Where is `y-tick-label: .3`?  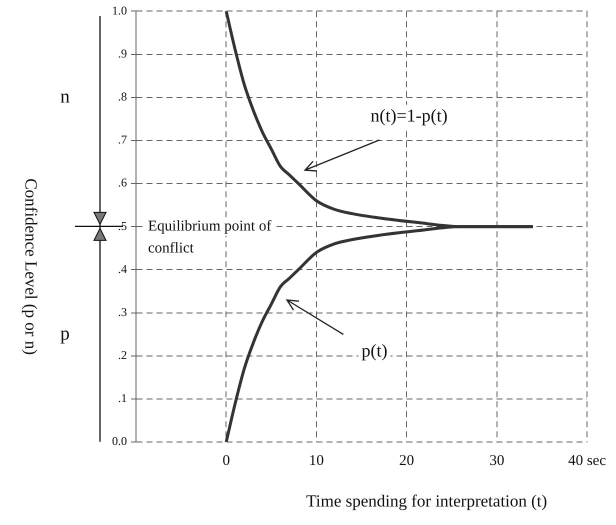 y-tick-label: .3 is located at coordinates (122, 311).